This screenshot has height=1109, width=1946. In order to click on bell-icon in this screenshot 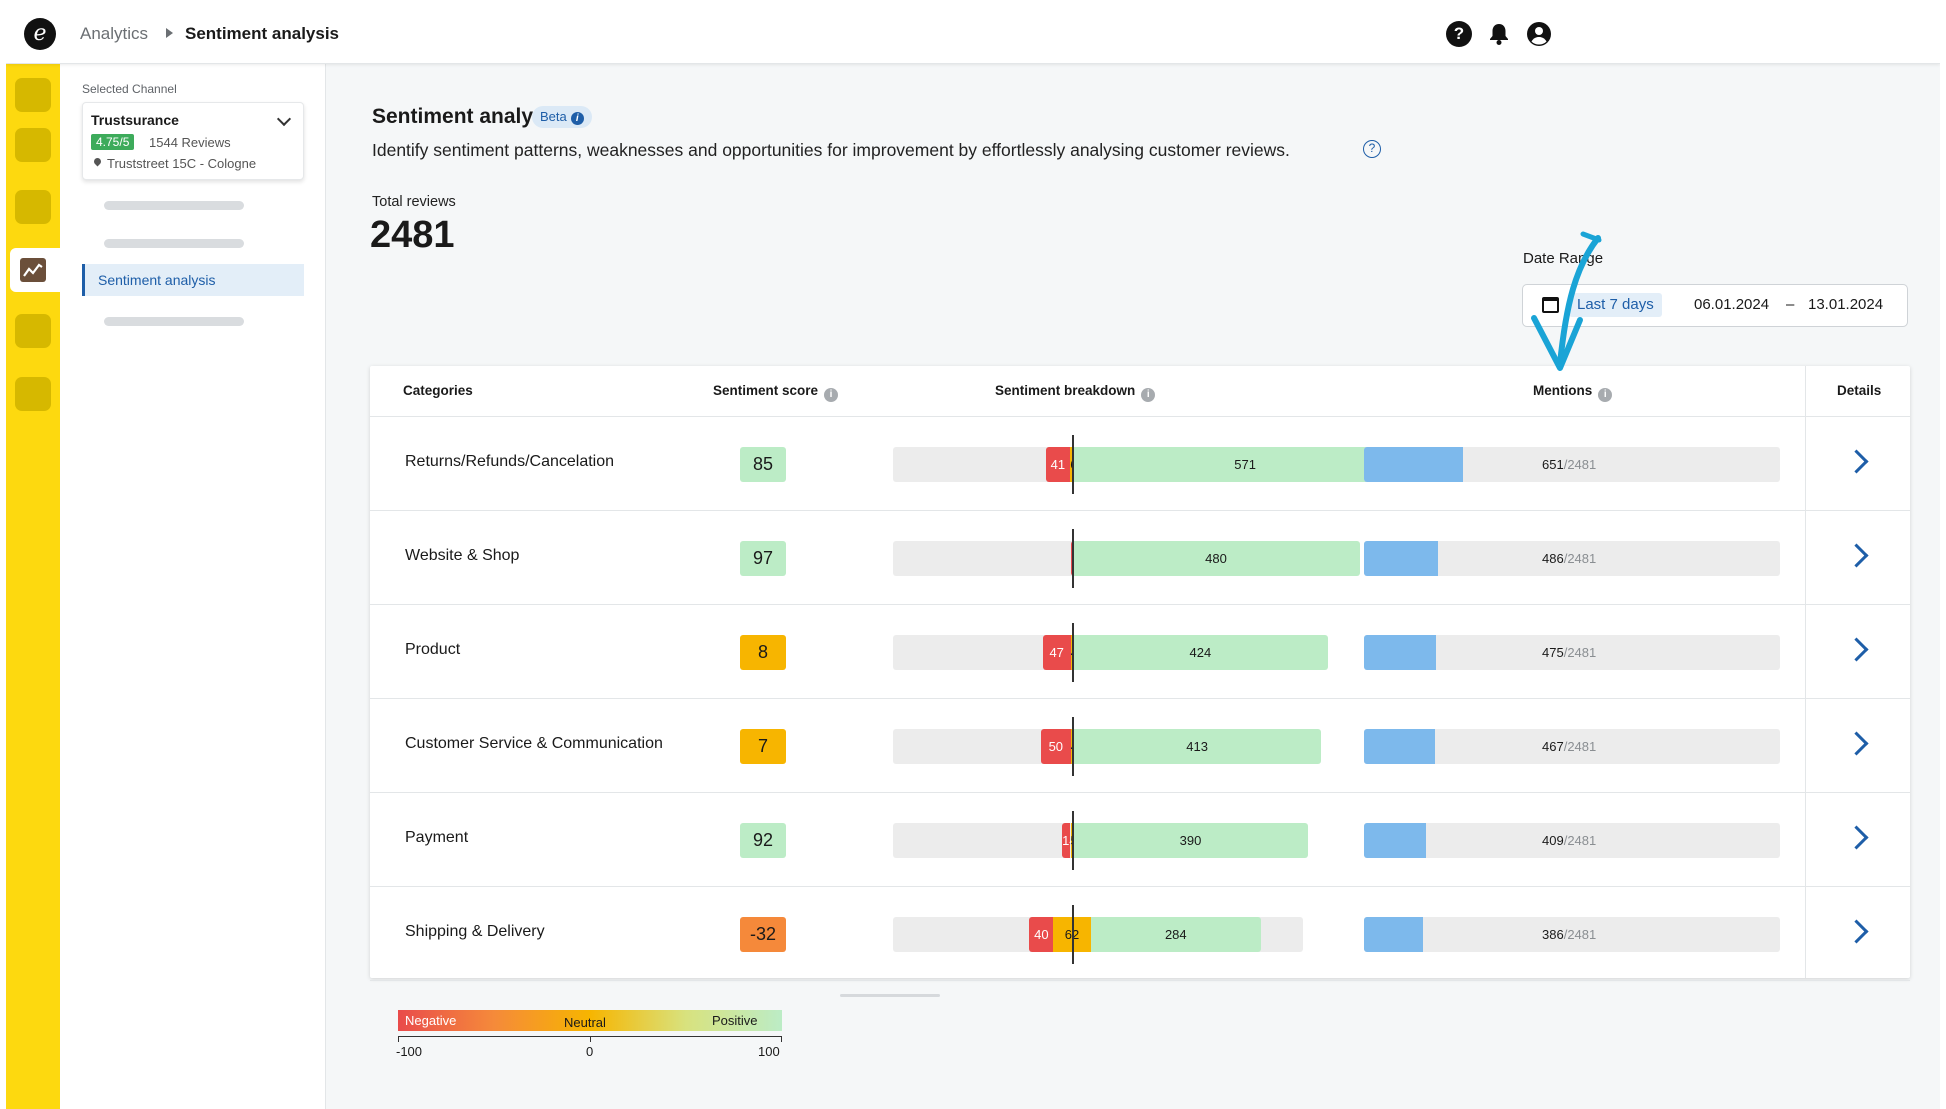, I will do `click(1499, 34)`.